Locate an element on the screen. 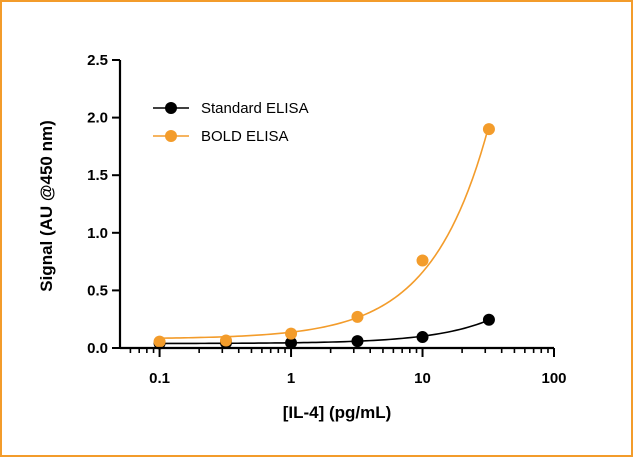 This screenshot has height=457, width=633. x-tick-label: 0.1 is located at coordinates (159, 378).